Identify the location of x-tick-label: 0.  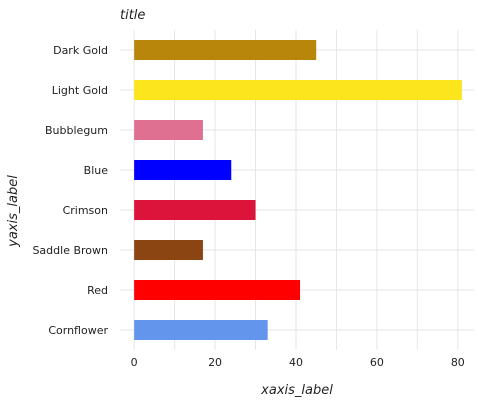
(134, 362).